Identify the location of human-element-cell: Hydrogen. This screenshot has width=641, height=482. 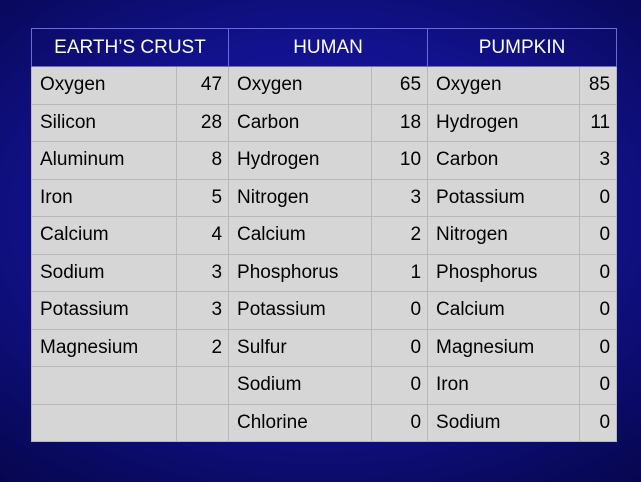
(300, 160).